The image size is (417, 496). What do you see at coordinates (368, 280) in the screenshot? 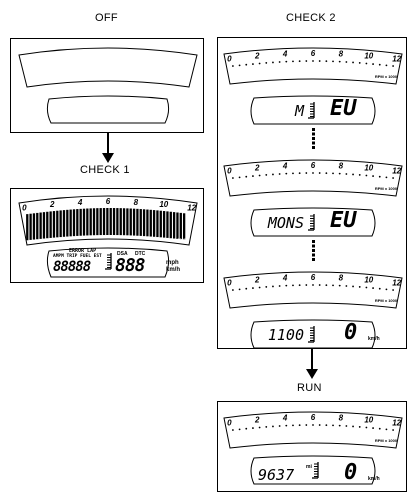
I see `tach-number-10: 10` at bounding box center [368, 280].